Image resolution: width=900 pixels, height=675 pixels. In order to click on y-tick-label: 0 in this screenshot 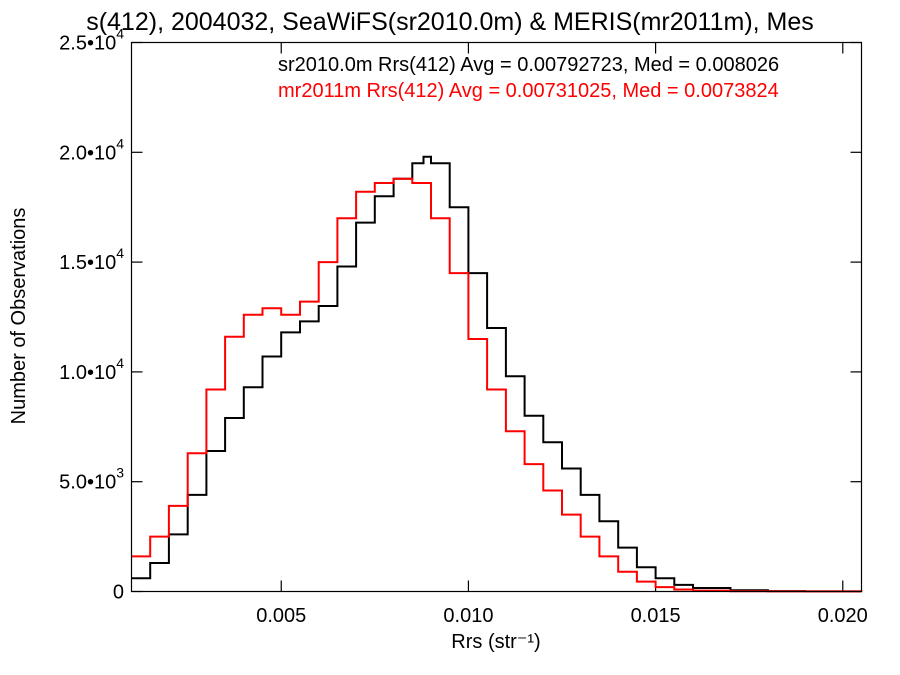, I will do `click(118, 593)`.